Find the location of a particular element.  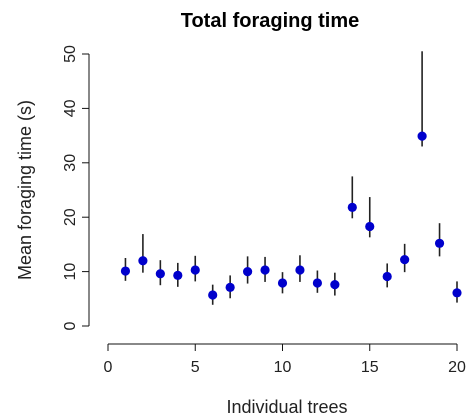

x-axis-ticks: 0 5 10 15 20 is located at coordinates (285, 360).